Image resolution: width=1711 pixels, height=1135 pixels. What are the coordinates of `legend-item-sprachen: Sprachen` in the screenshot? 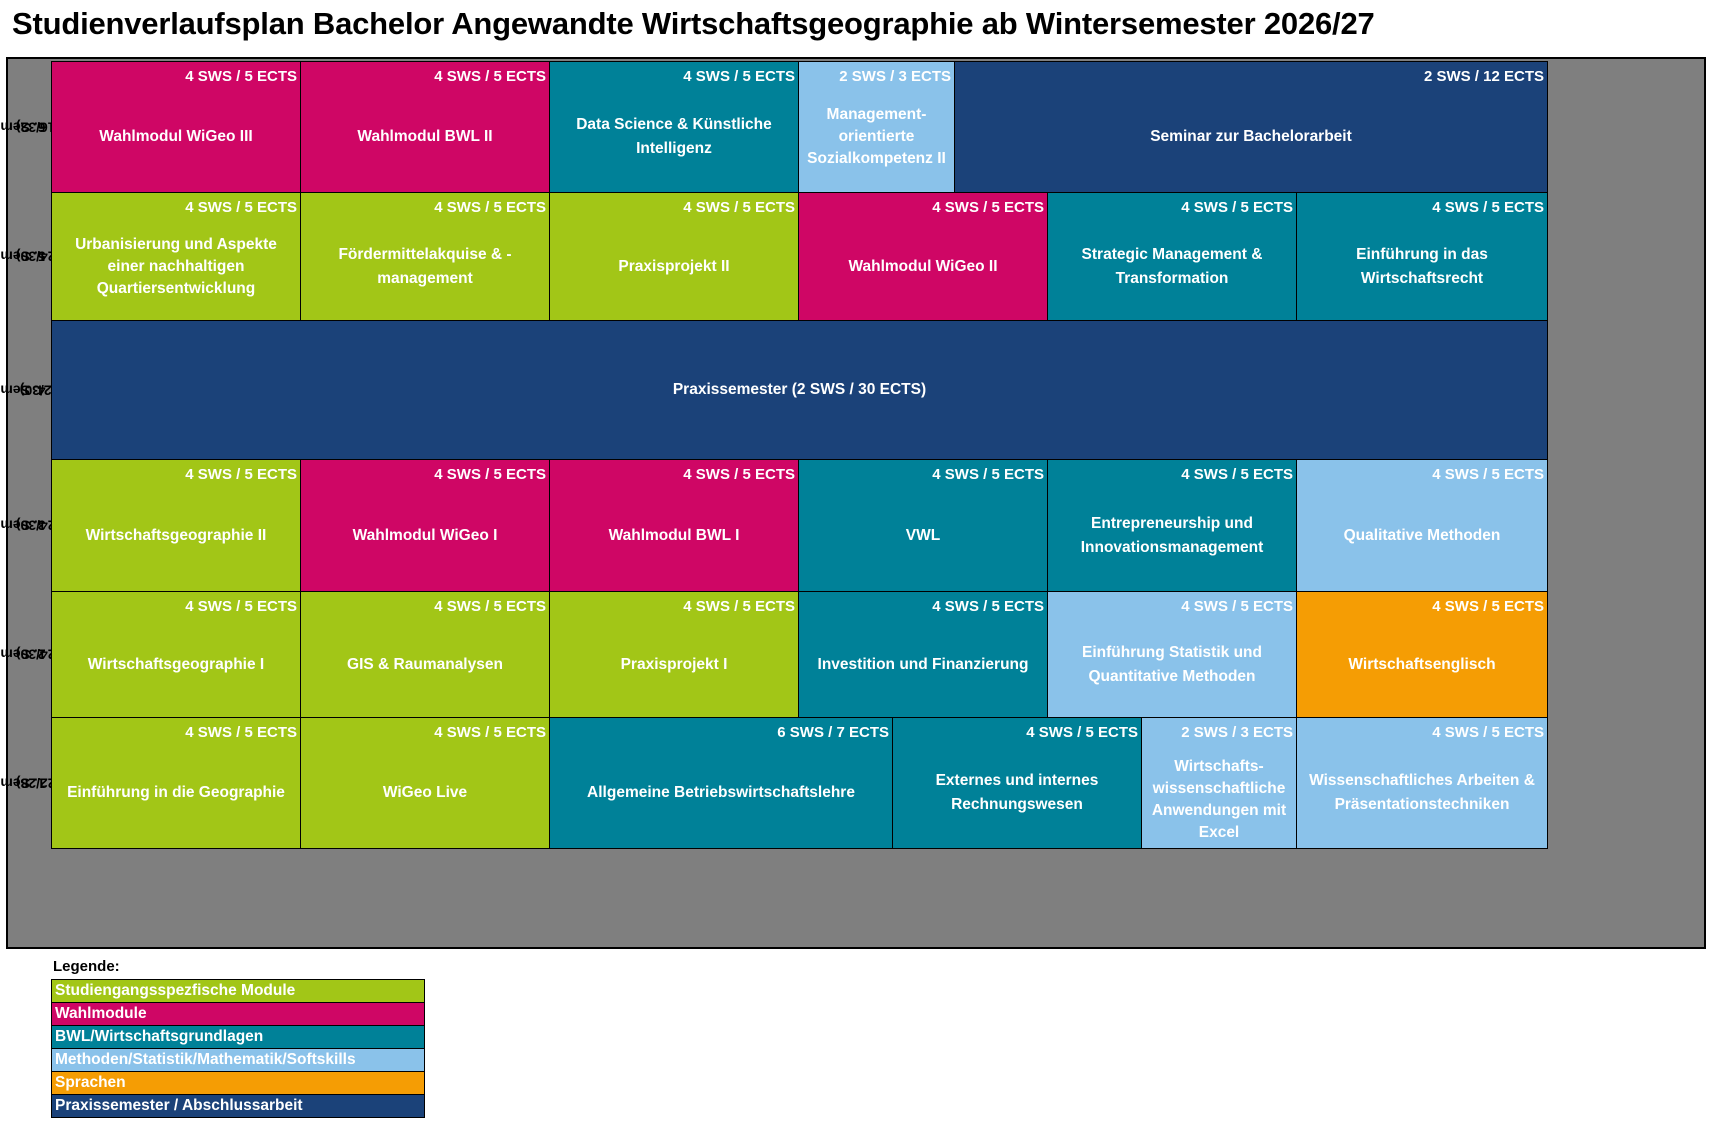 It's located at (238, 1083).